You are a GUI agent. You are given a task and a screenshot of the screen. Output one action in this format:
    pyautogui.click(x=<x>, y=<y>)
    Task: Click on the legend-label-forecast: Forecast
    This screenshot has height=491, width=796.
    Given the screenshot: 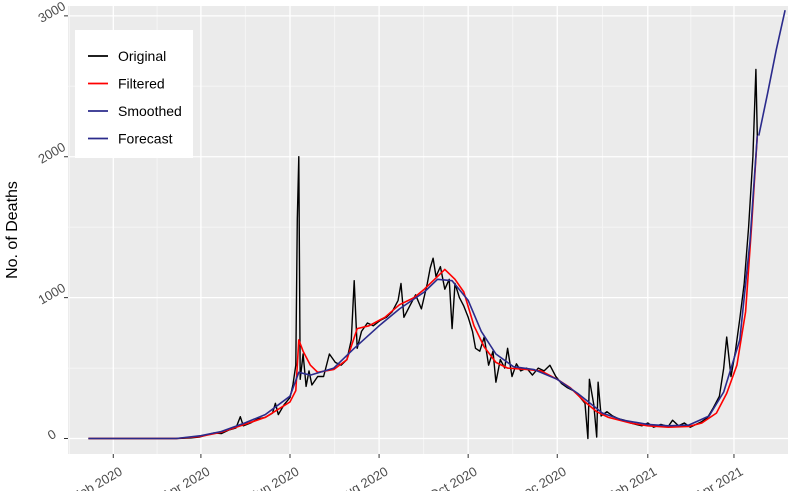 What is the action you would take?
    pyautogui.click(x=145, y=139)
    